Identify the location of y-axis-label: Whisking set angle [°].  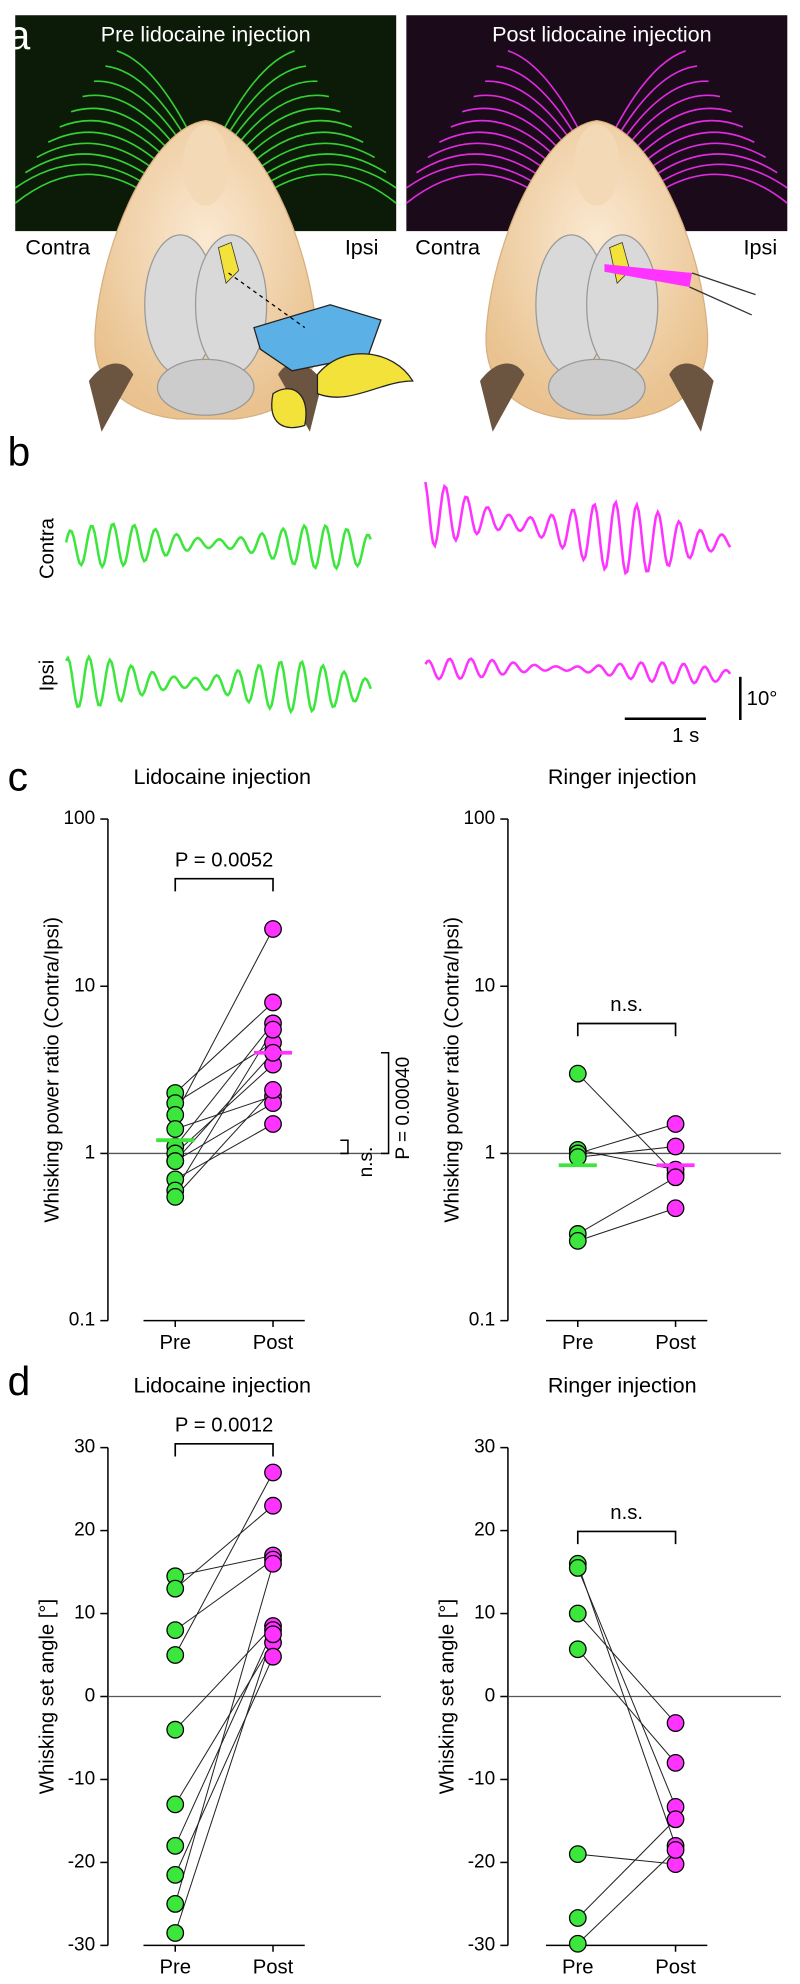
(448, 1696).